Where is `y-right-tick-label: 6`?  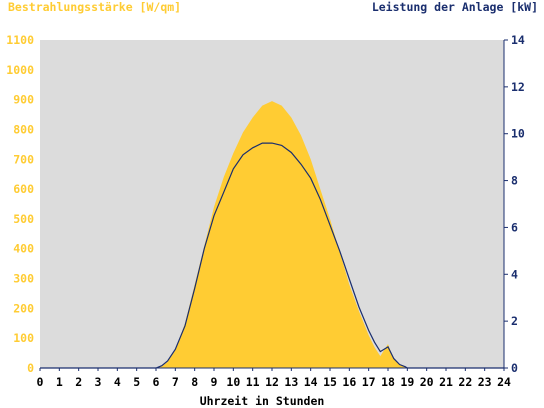 y-right-tick-label: 6 is located at coordinates (514, 227).